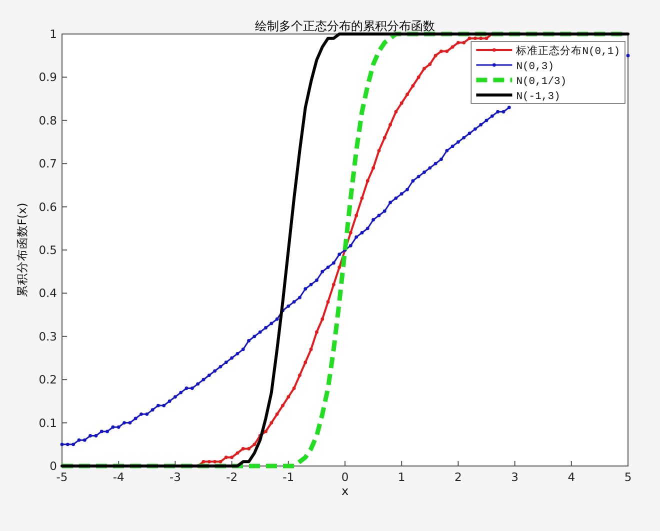 The width and height of the screenshot is (660, 531). I want to click on y-axis-title: 累积分布函数F(x), so click(22, 250).